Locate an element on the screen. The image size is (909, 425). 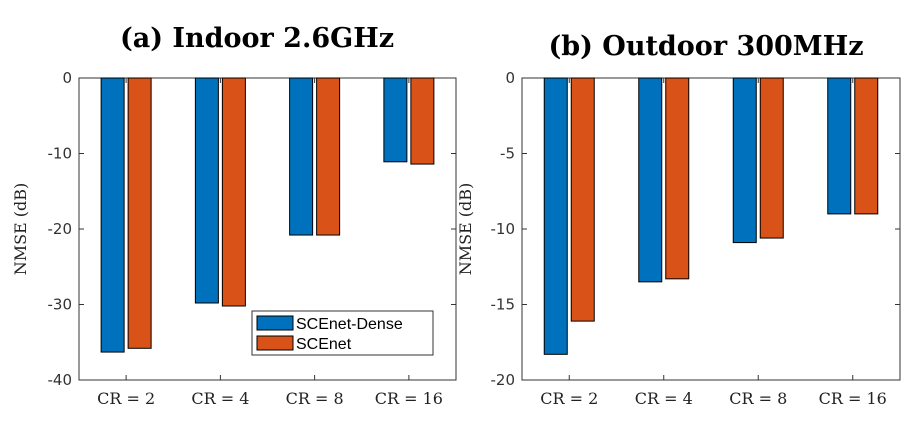
legend: SCEnet-Dense SCEnet is located at coordinates (342, 333).